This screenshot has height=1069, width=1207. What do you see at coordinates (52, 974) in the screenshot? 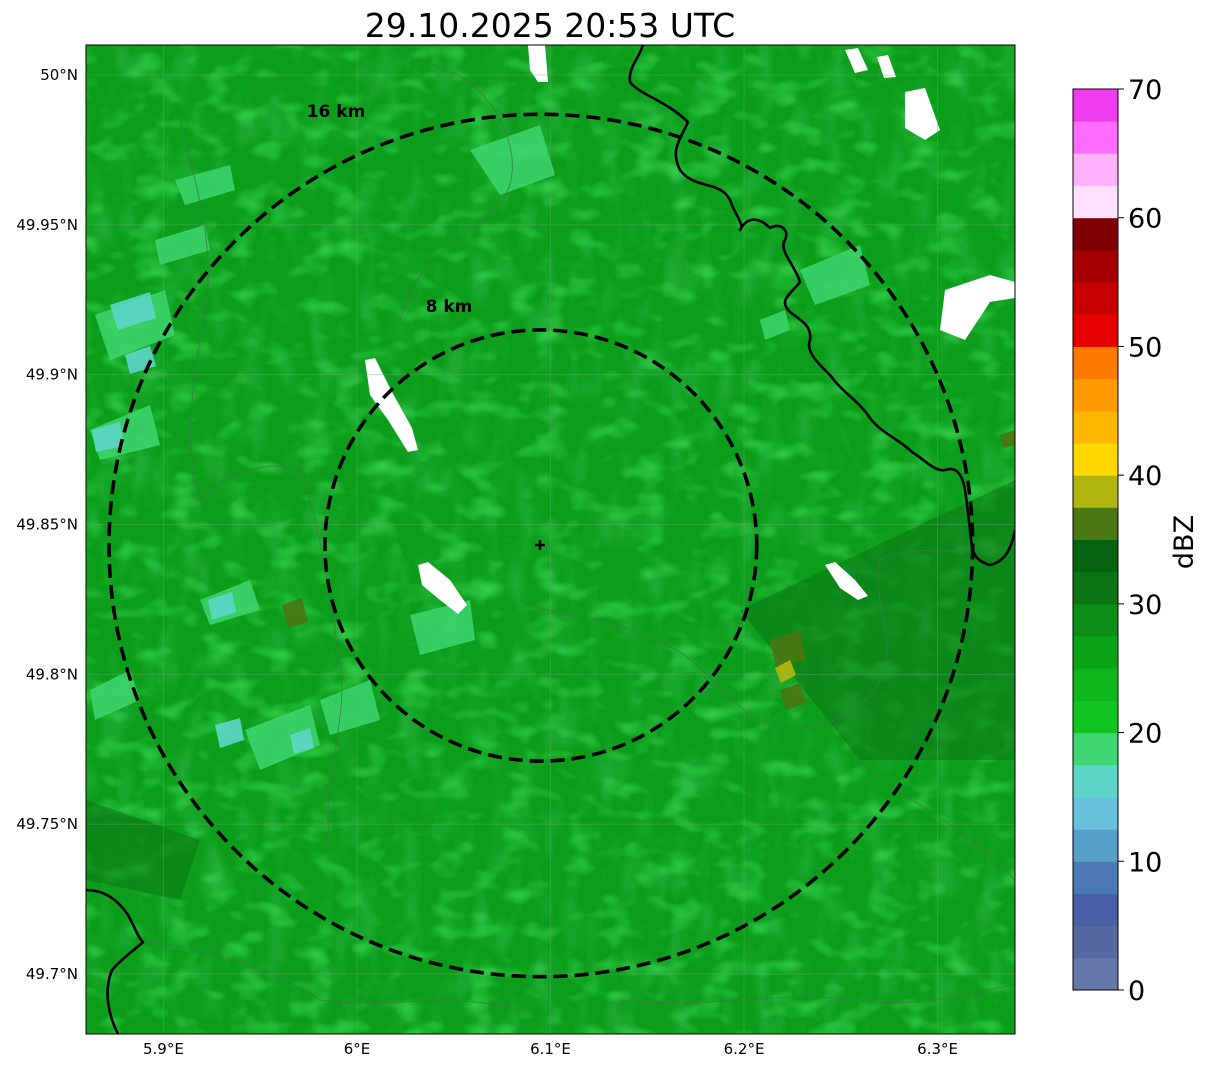
I see `lat-tick-label: 49.7°N` at bounding box center [52, 974].